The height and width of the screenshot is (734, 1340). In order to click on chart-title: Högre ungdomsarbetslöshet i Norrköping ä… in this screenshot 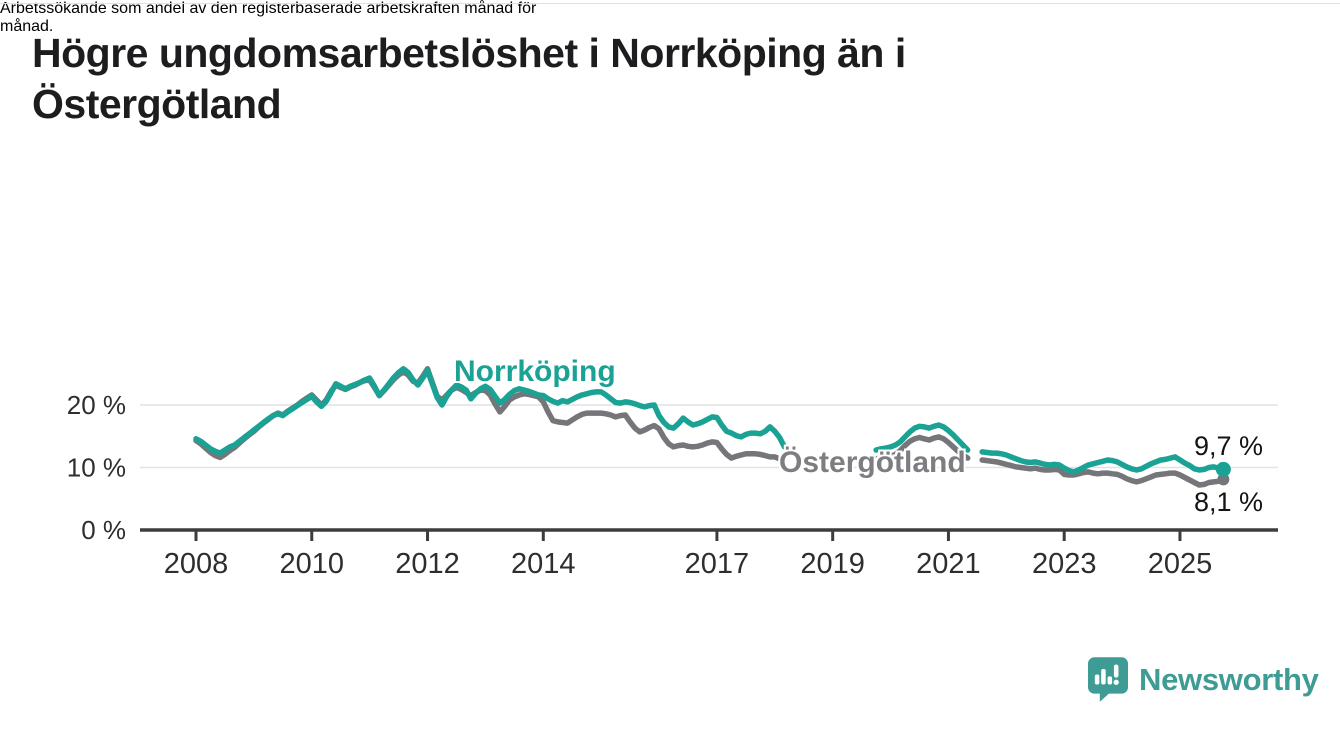, I will do `click(469, 79)`.